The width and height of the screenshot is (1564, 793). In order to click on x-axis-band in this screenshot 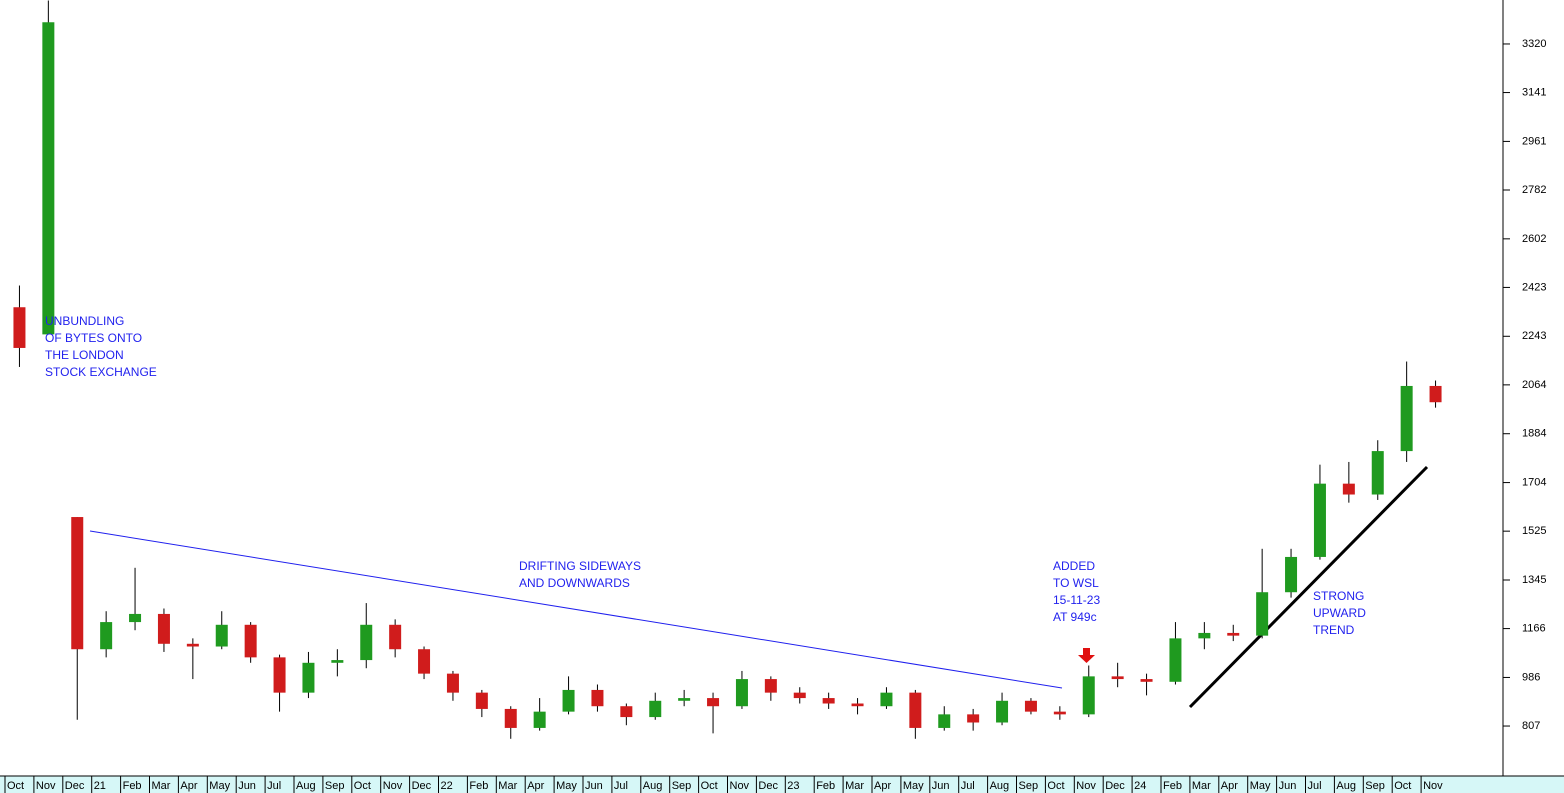, I will do `click(782, 784)`.